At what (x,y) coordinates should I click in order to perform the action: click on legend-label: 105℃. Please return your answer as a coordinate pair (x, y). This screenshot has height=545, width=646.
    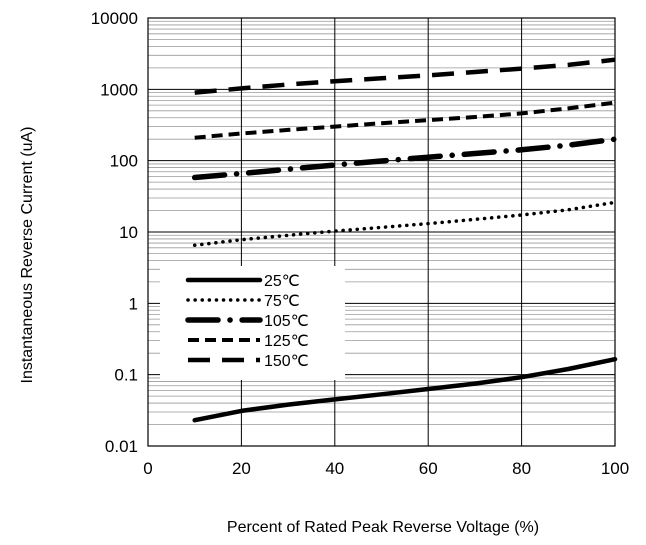
    Looking at the image, I should click on (286, 321).